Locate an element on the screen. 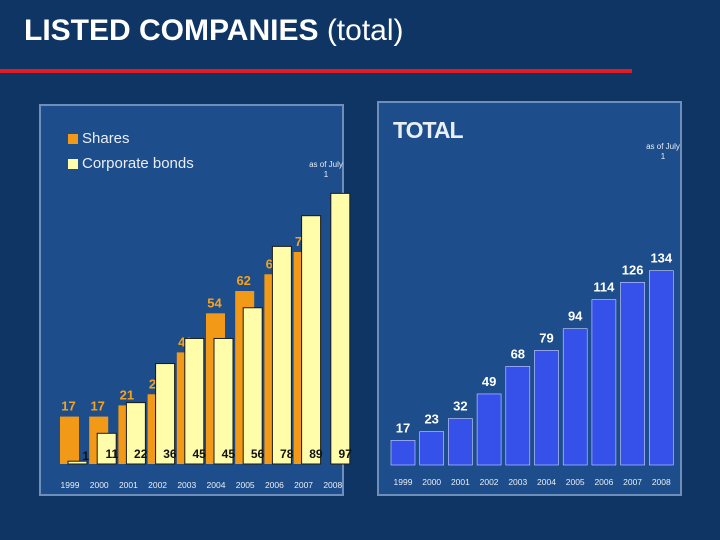 Image resolution: width=720 pixels, height=540 pixels. bar-total-1999 is located at coordinates (403, 453).